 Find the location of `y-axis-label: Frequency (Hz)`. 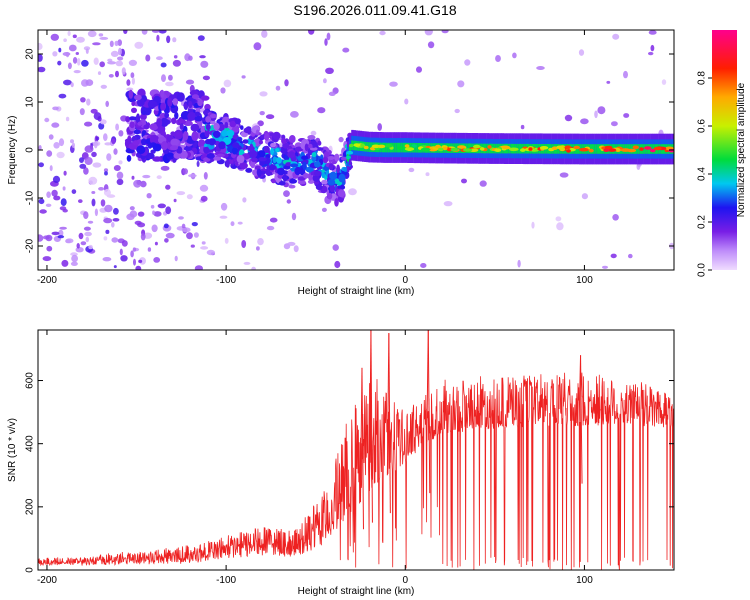

y-axis-label: Frequency (Hz) is located at coordinates (12, 150).